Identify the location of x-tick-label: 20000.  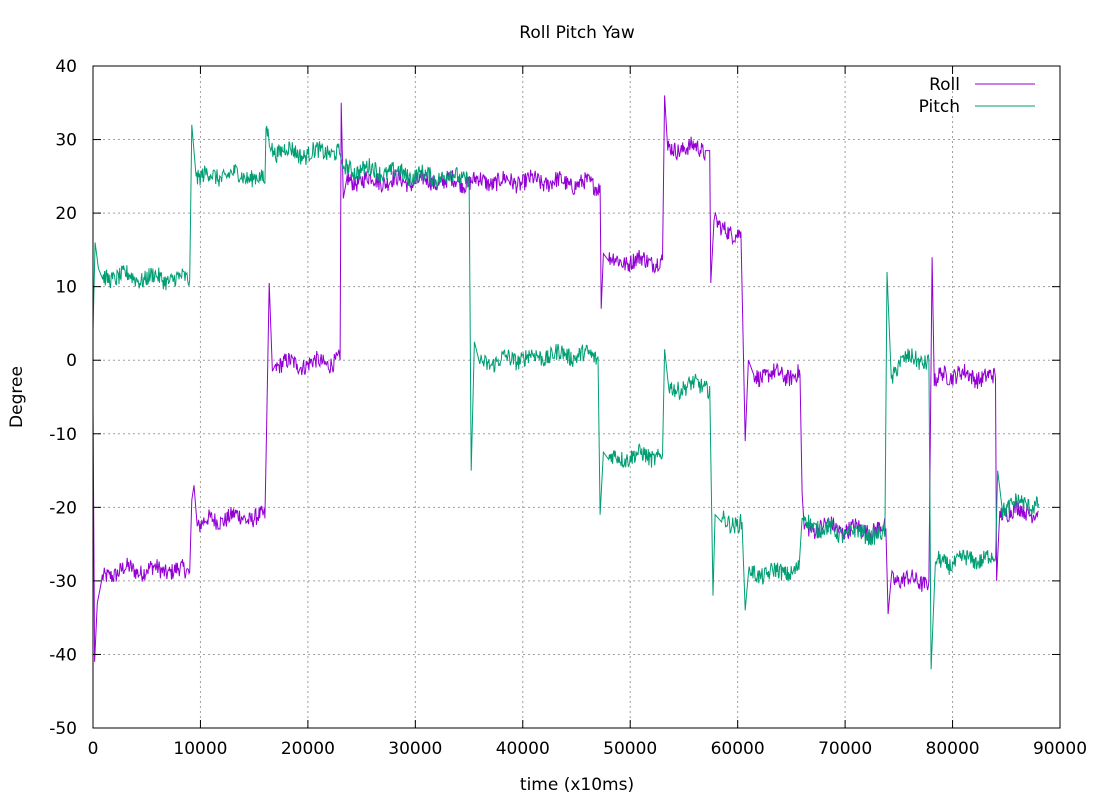
(308, 749).